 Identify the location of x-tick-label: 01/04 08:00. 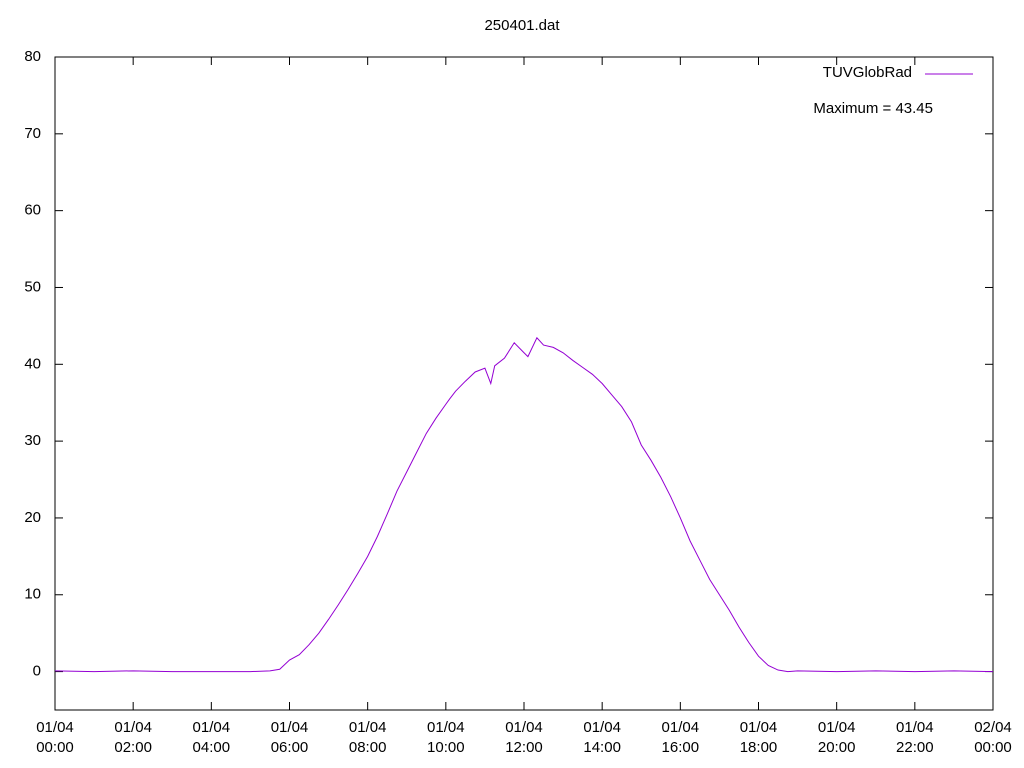
(367, 737).